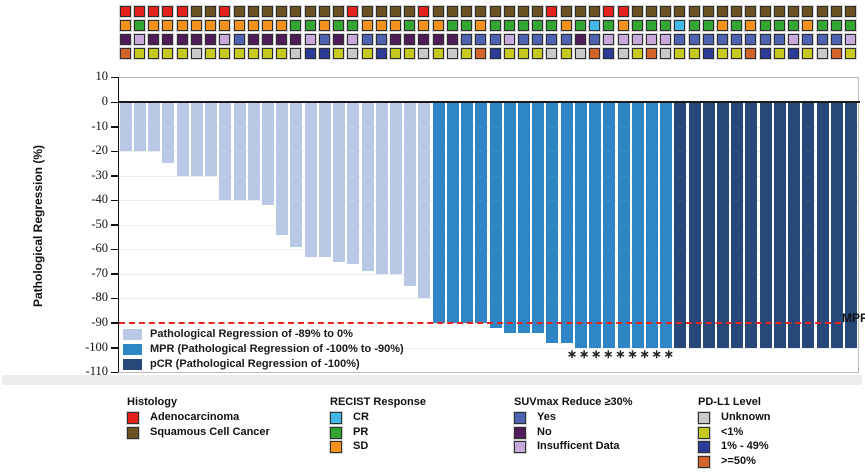  I want to click on legend-item-label: No, so click(544, 431).